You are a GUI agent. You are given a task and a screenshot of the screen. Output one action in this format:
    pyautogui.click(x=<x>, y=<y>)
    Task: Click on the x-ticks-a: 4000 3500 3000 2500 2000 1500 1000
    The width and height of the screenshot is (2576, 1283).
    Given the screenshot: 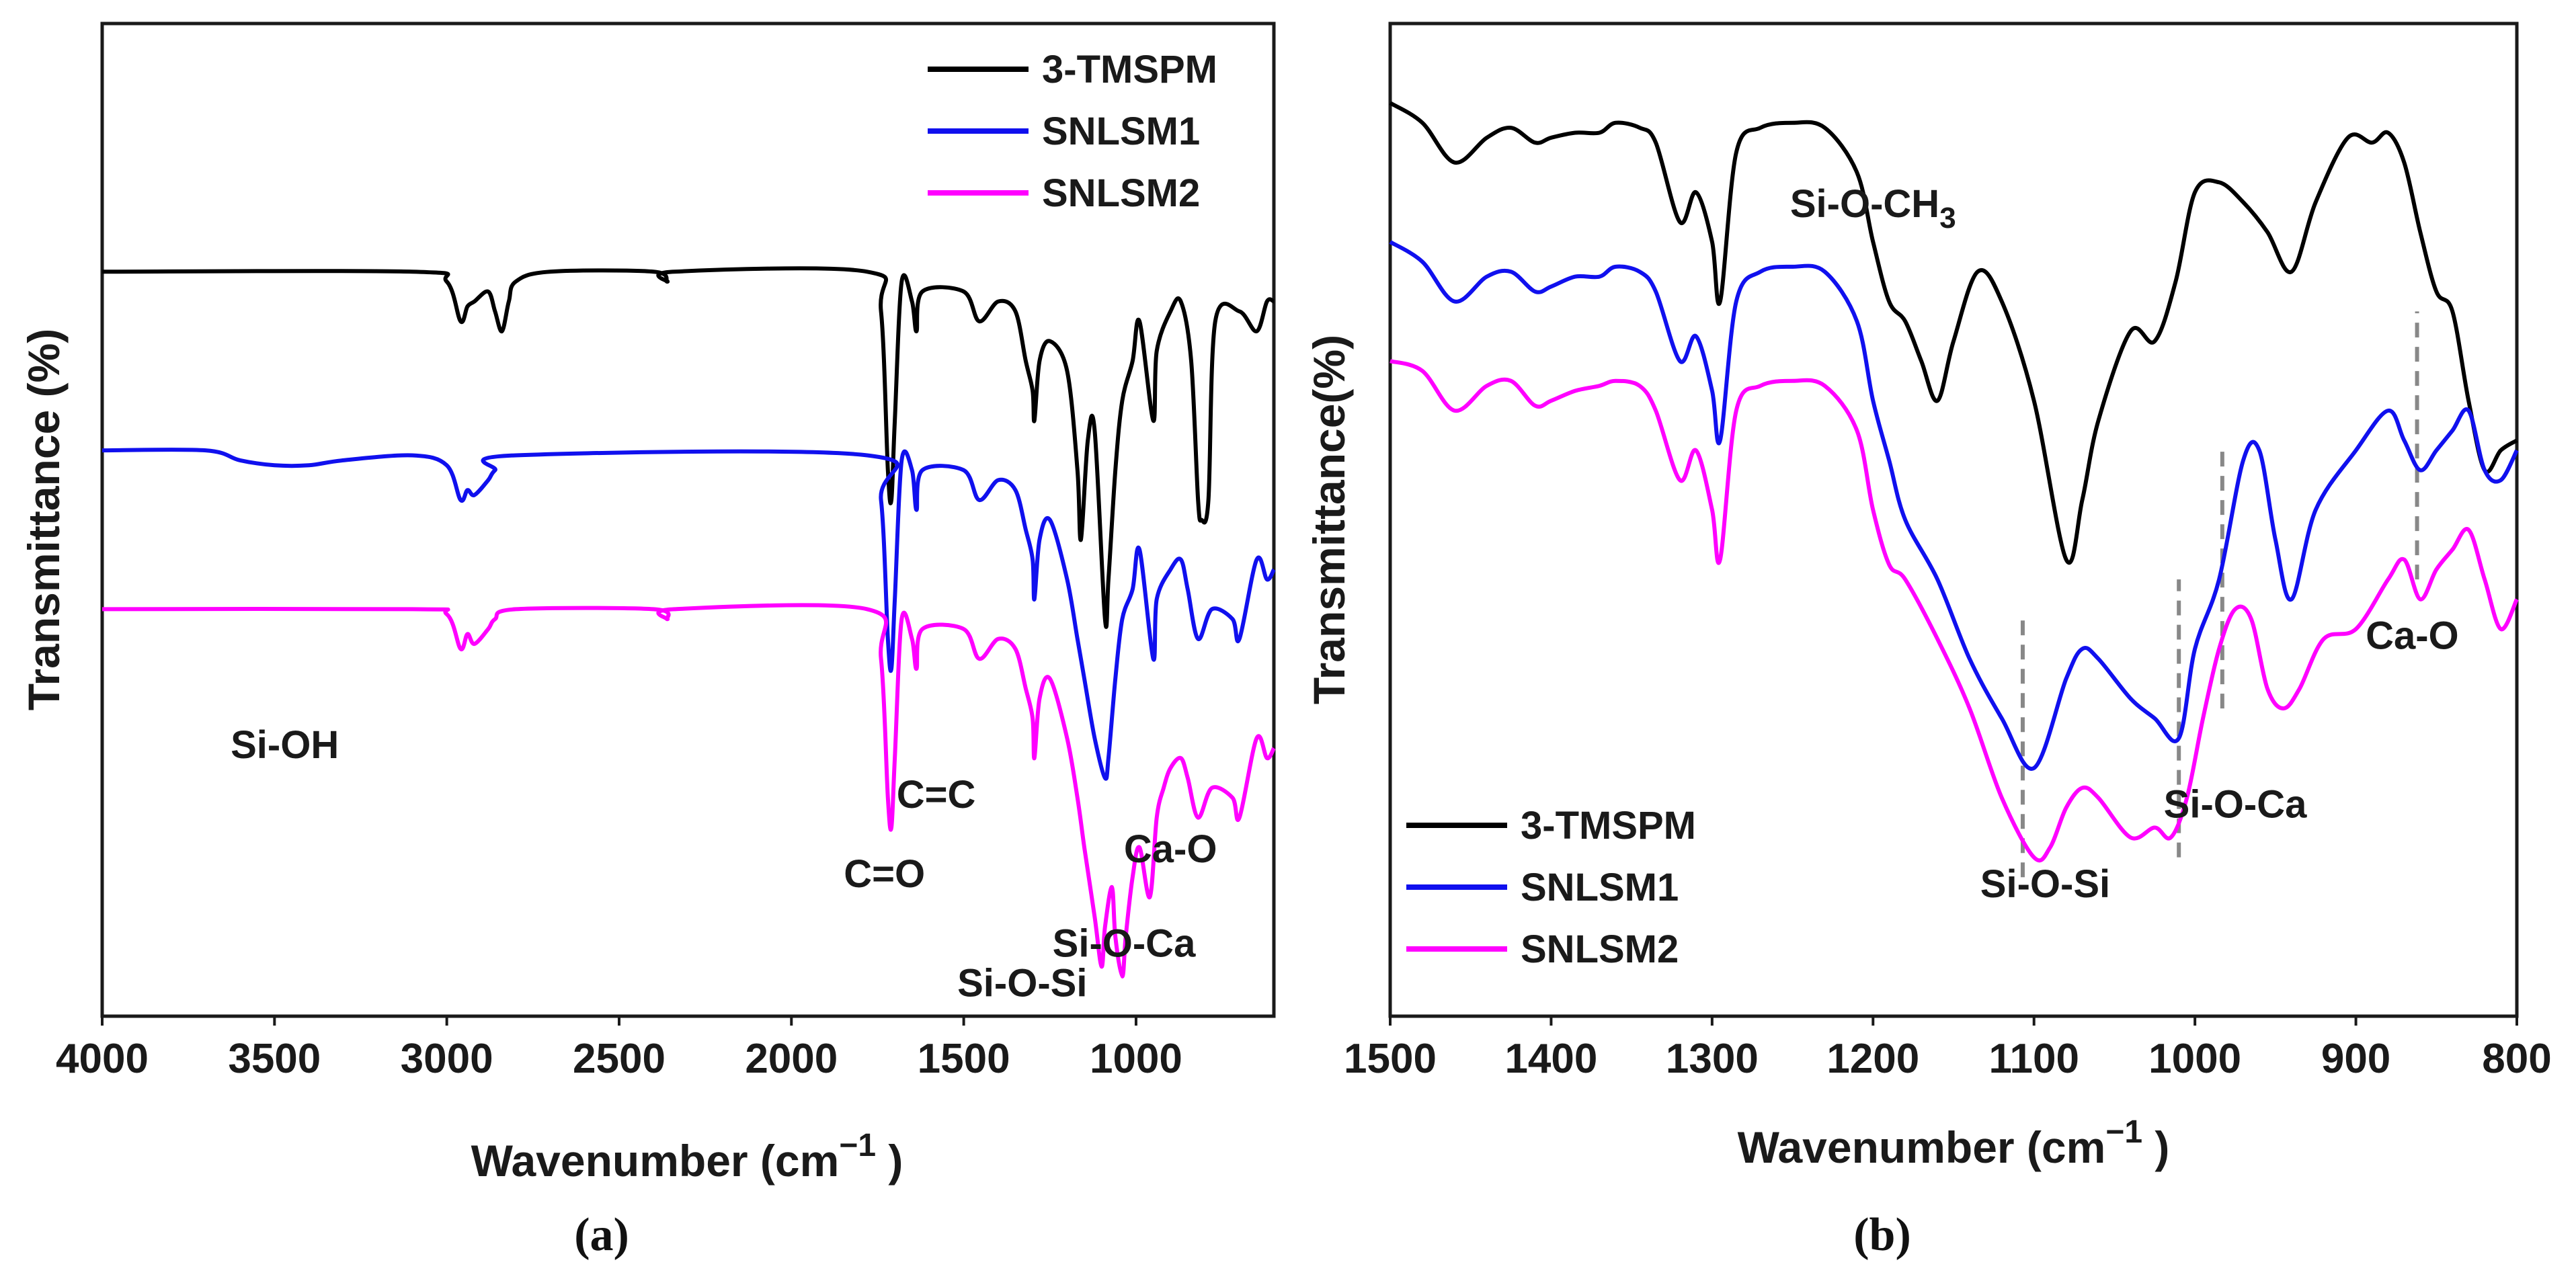 What is the action you would take?
    pyautogui.click(x=619, y=1049)
    